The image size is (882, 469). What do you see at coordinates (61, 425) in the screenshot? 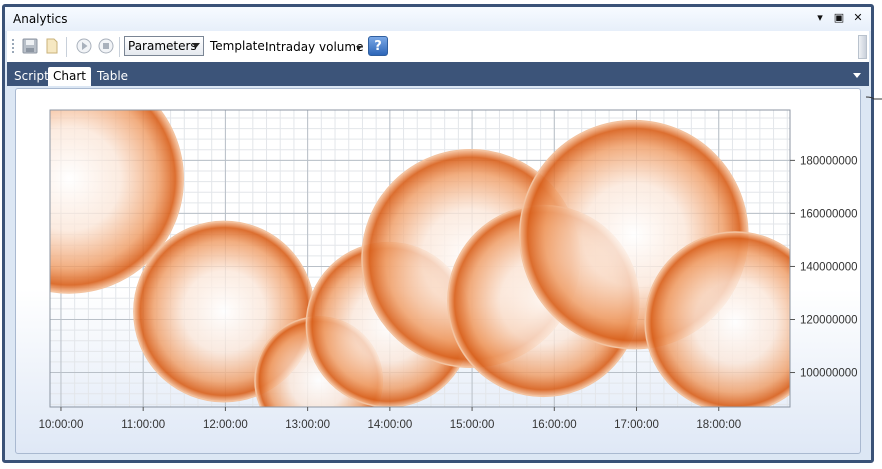
I see `x-tick-label: 10:00:00` at bounding box center [61, 425].